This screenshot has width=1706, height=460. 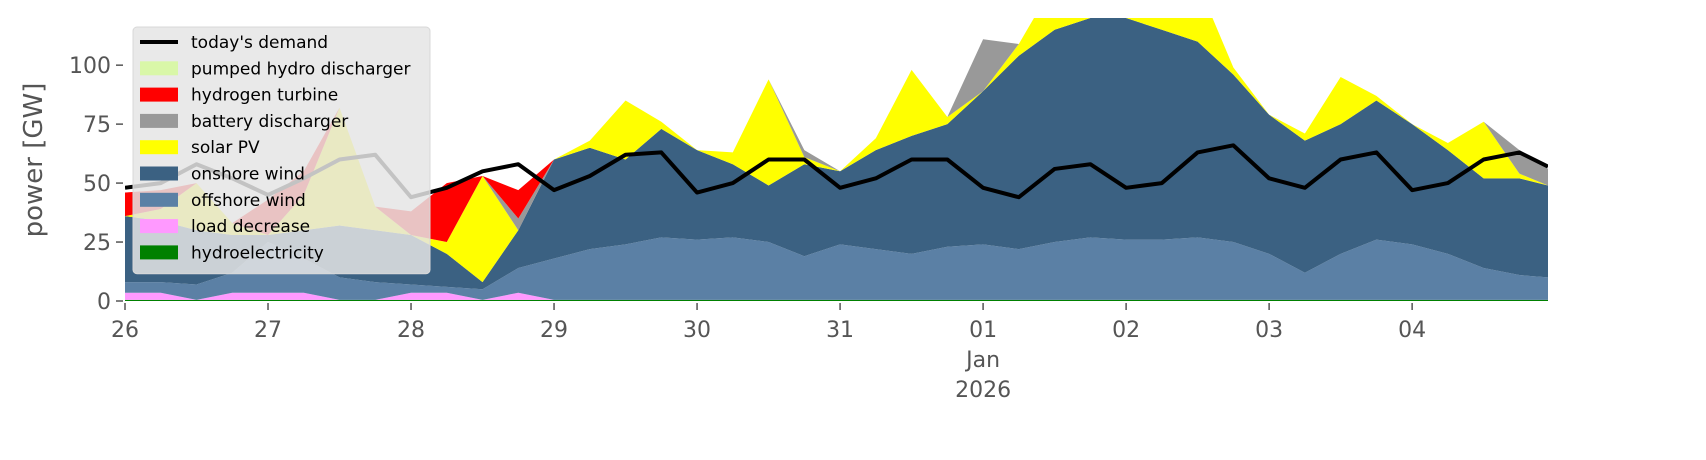 What do you see at coordinates (269, 122) in the screenshot?
I see `legend-label: battery discharger` at bounding box center [269, 122].